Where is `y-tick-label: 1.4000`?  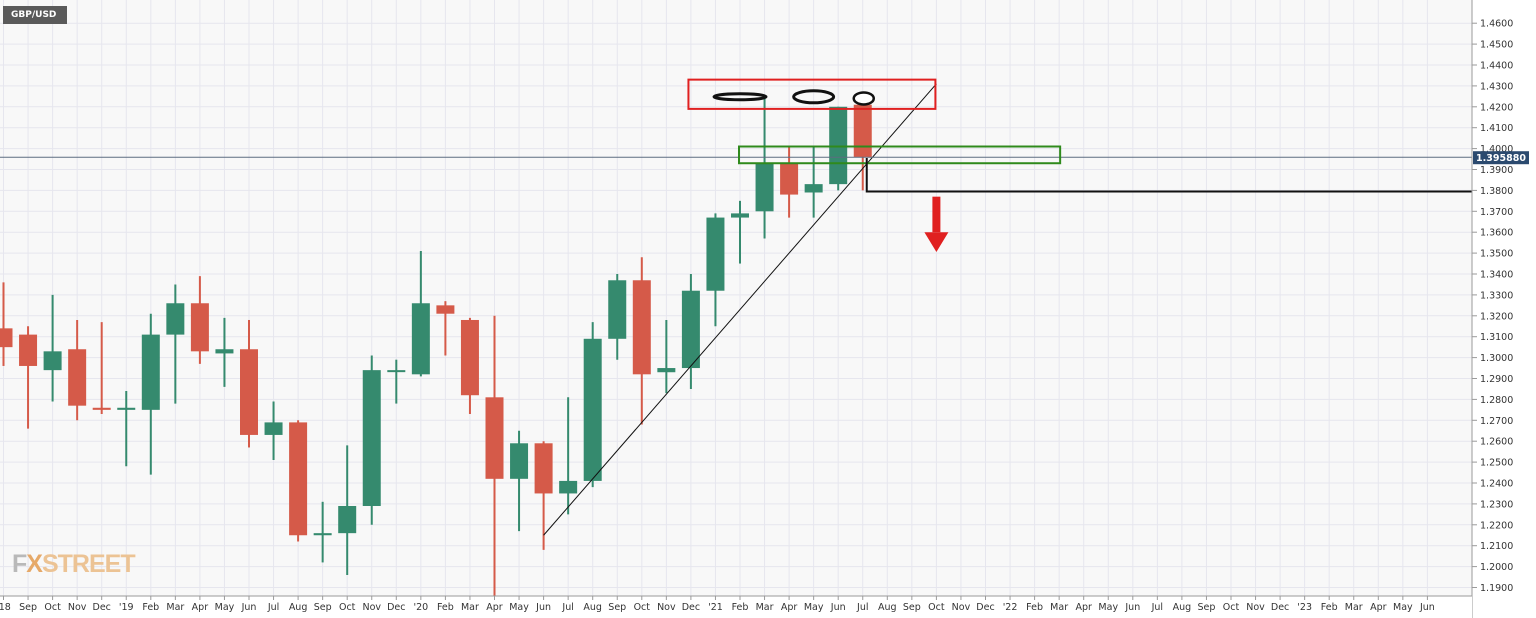 y-tick-label: 1.4000 is located at coordinates (1496, 149).